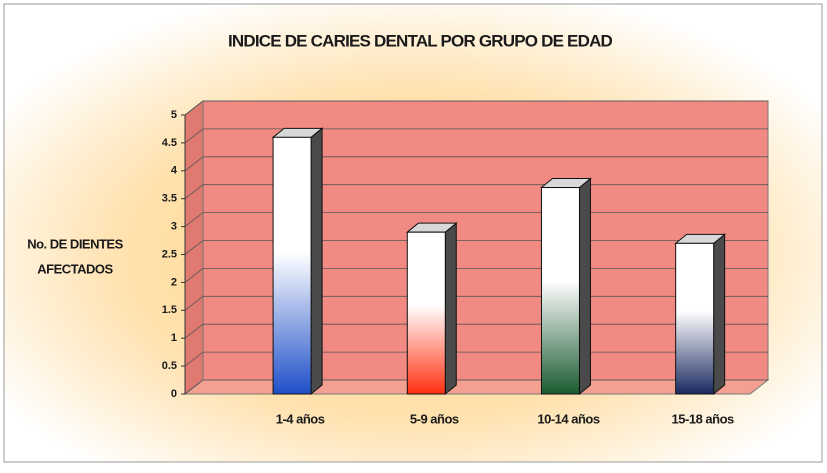 The height and width of the screenshot is (473, 827). I want to click on y-tick-label: 5, so click(174, 115).